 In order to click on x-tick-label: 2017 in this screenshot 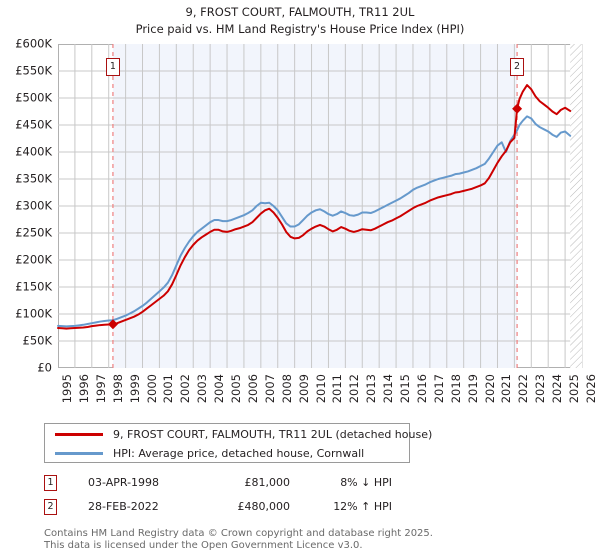, I will do `click(438, 389)`.